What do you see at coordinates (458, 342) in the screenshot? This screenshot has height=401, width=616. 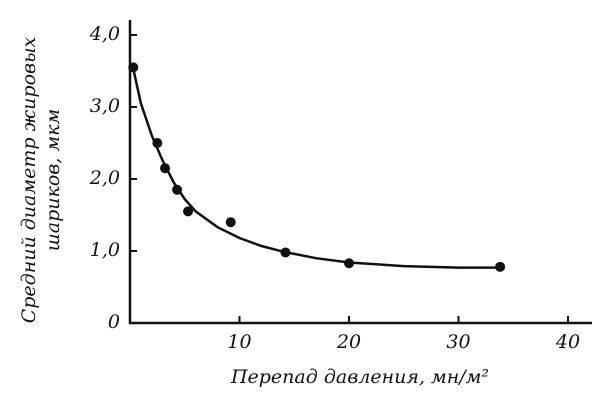 I see `x-tick-label: 30` at bounding box center [458, 342].